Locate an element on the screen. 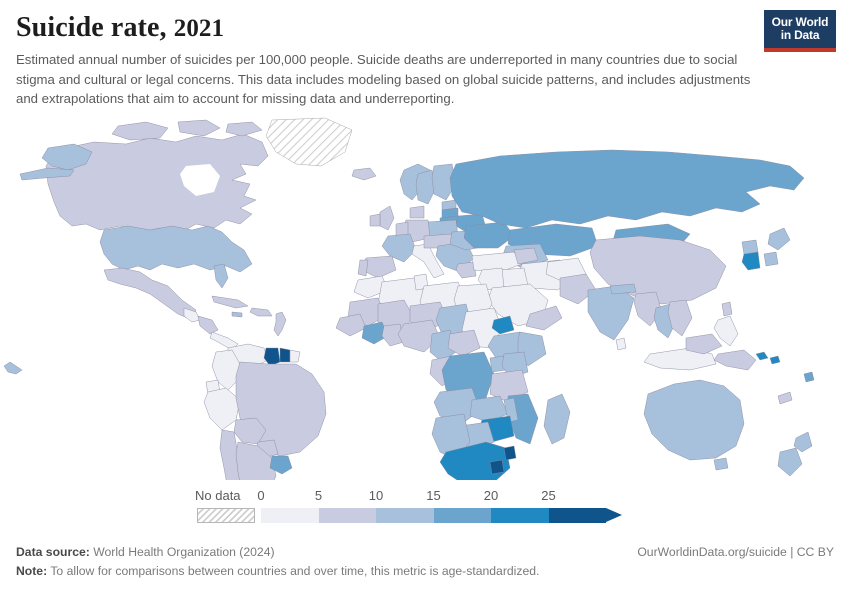 The width and height of the screenshot is (850, 600). country-cuba is located at coordinates (230, 302).